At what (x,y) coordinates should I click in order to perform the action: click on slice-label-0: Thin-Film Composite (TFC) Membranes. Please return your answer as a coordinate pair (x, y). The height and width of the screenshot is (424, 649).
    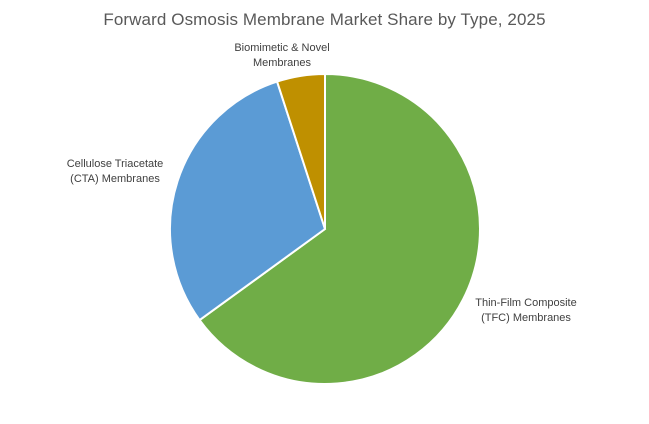
    Looking at the image, I should click on (525, 310).